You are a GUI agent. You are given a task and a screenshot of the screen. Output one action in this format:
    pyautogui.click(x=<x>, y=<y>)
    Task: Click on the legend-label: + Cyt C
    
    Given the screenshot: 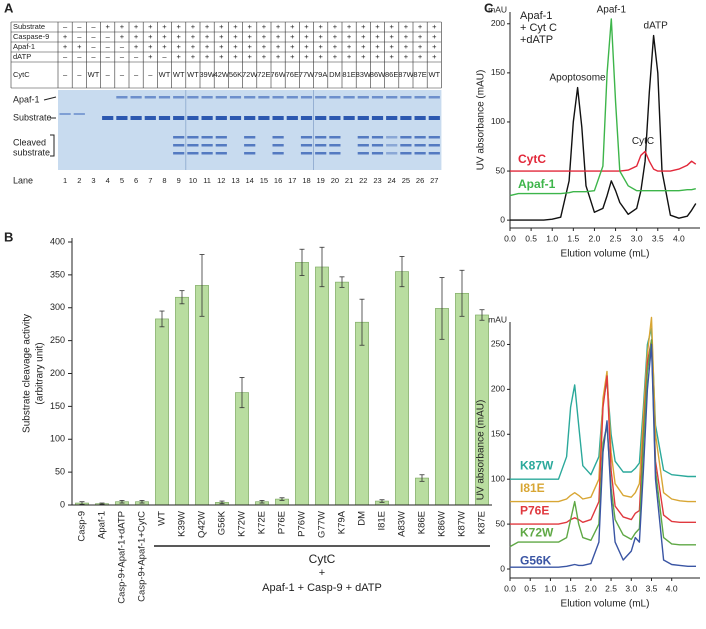 What is the action you would take?
    pyautogui.click(x=538, y=28)
    